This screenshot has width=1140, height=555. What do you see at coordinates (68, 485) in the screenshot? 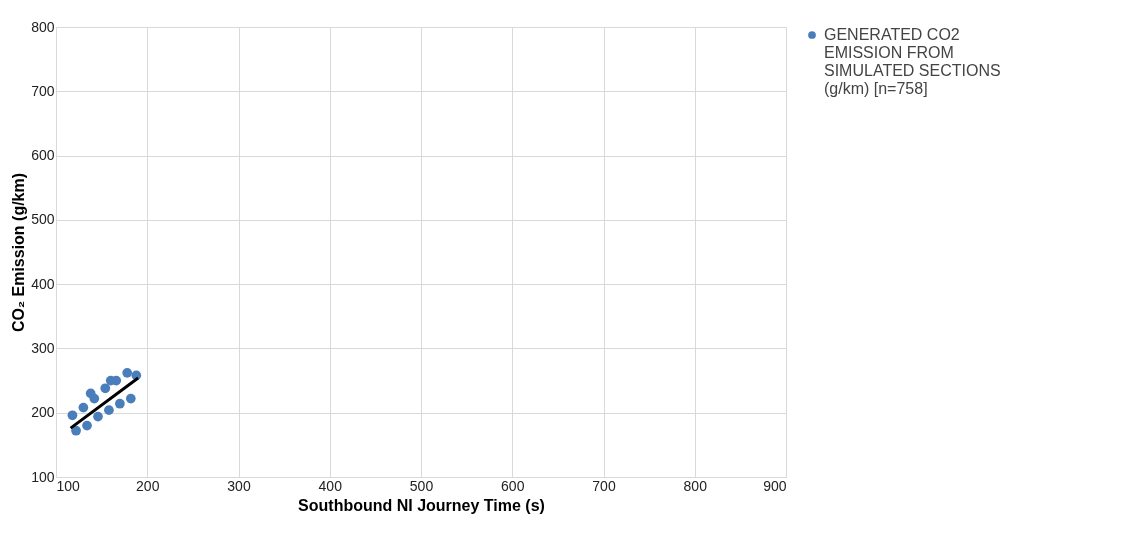
I see `x-tick-label: 100` at bounding box center [68, 485].